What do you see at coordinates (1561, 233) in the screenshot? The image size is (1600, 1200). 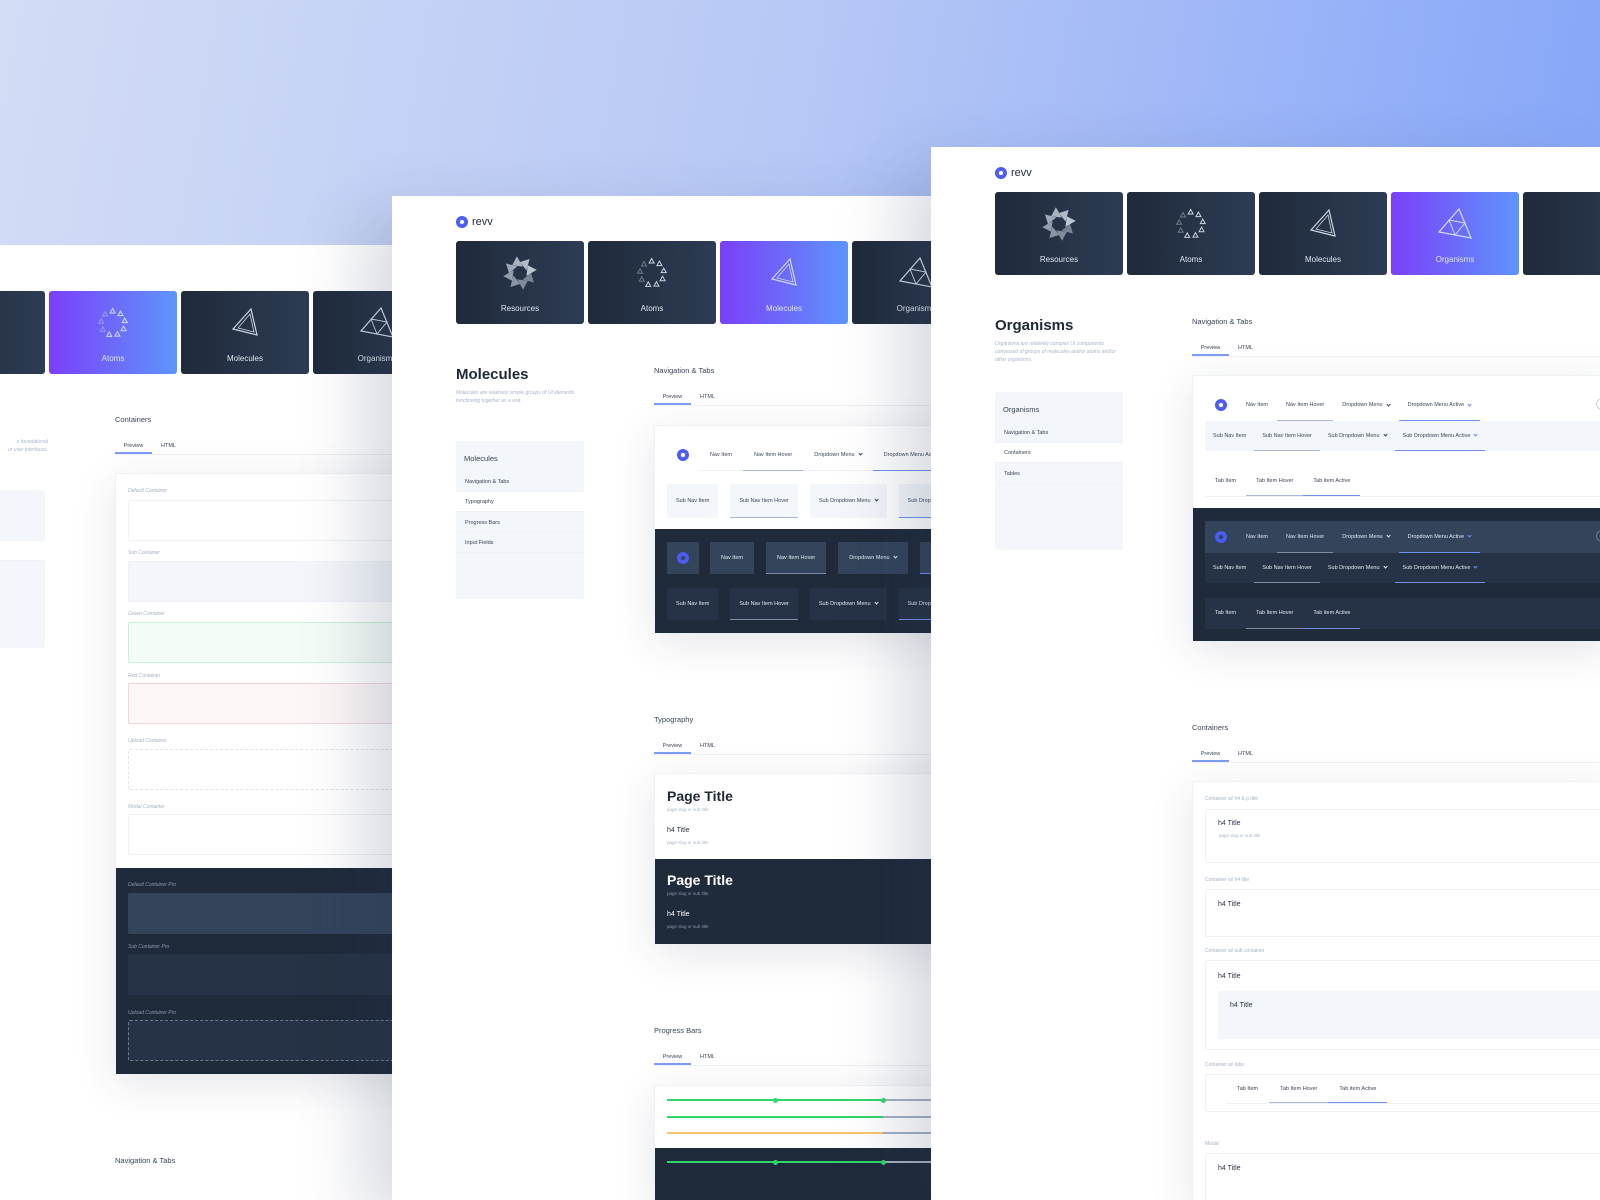 I see `category-card-next` at bounding box center [1561, 233].